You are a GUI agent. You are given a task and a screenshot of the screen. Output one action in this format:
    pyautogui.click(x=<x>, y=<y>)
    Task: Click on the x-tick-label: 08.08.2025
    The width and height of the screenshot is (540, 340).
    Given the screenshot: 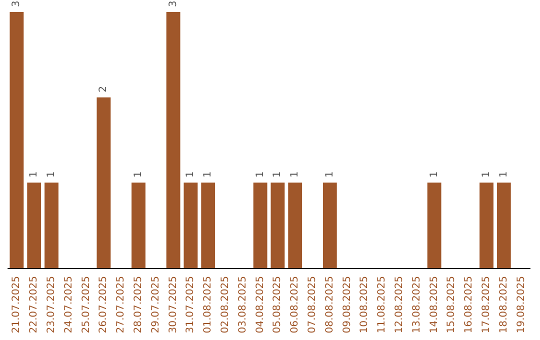 What is the action you would take?
    pyautogui.click(x=330, y=305)
    